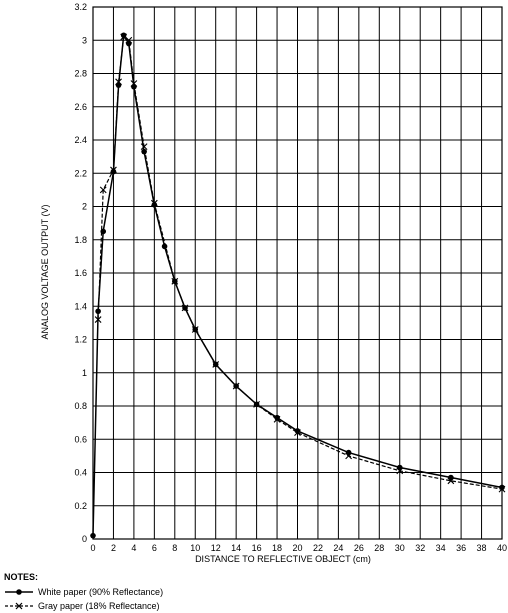  What do you see at coordinates (21, 577) in the screenshot?
I see `notes-heading: NOTES:` at bounding box center [21, 577].